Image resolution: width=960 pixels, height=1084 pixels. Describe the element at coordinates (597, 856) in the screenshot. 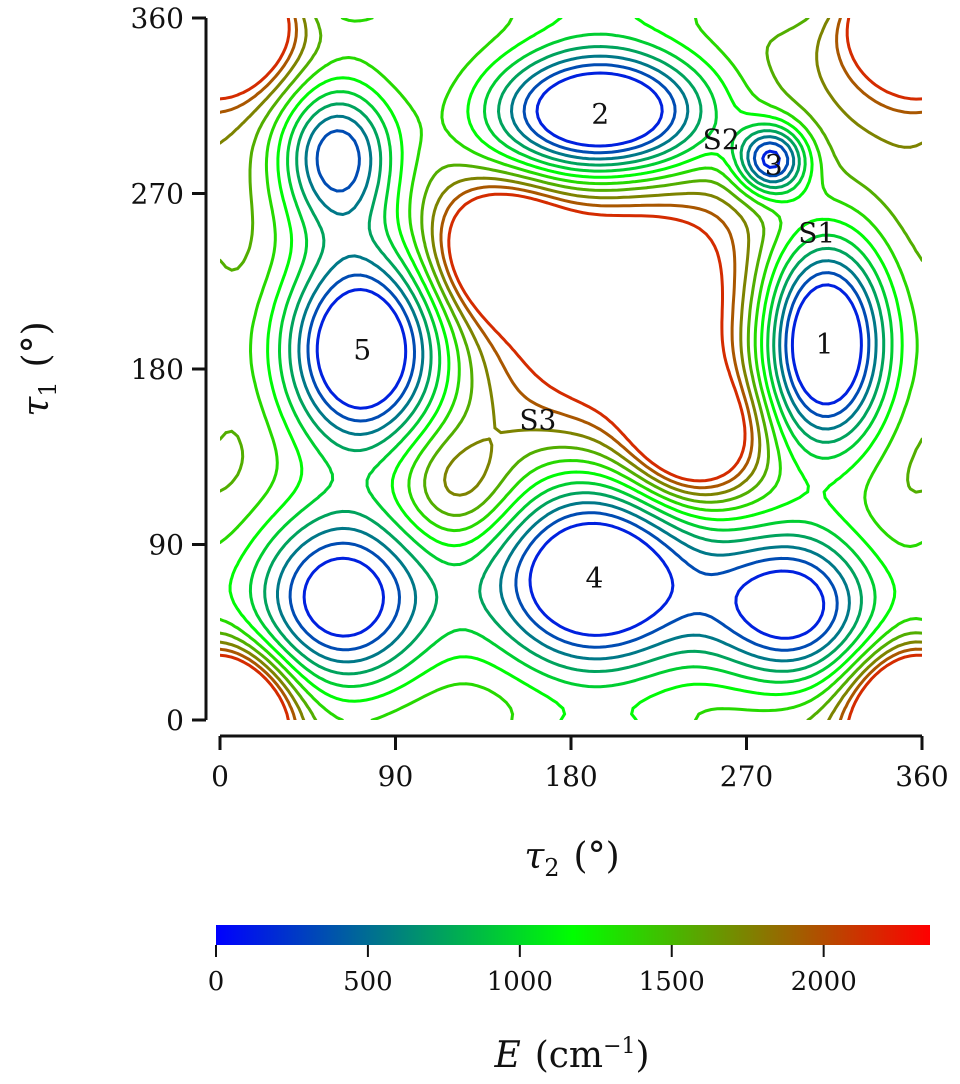

I see `x-axis-title-unit: (°)` at that location.